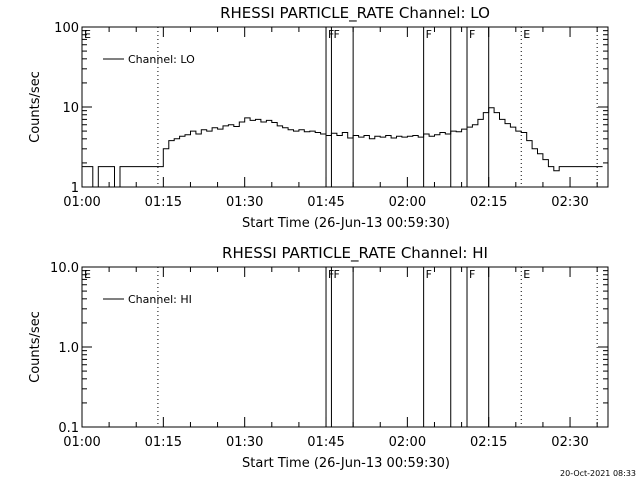  I want to click on panel-hi-x-axis-label: Start Time (26-Jun-13 00:59:30), so click(346, 463).